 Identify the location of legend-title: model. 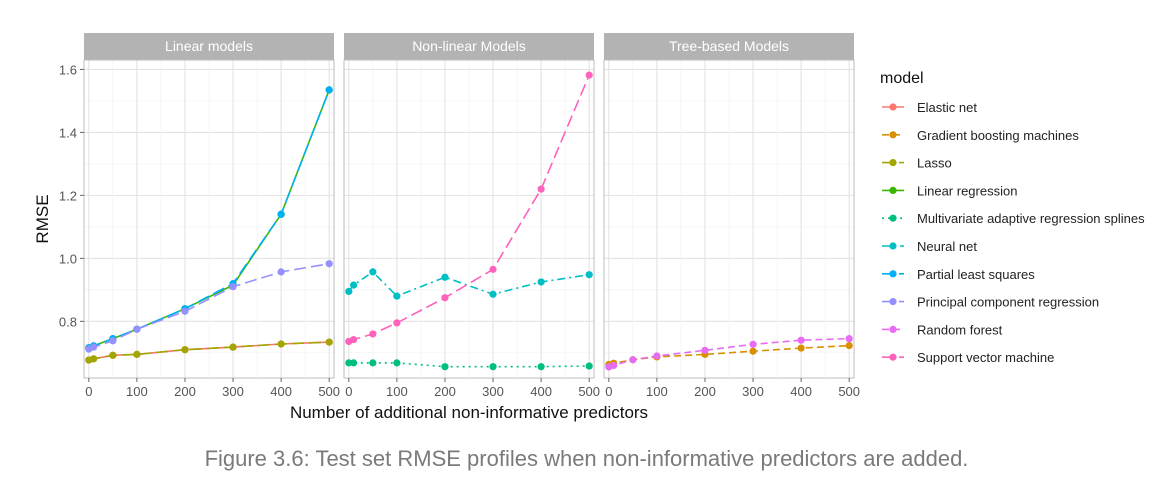
(902, 78).